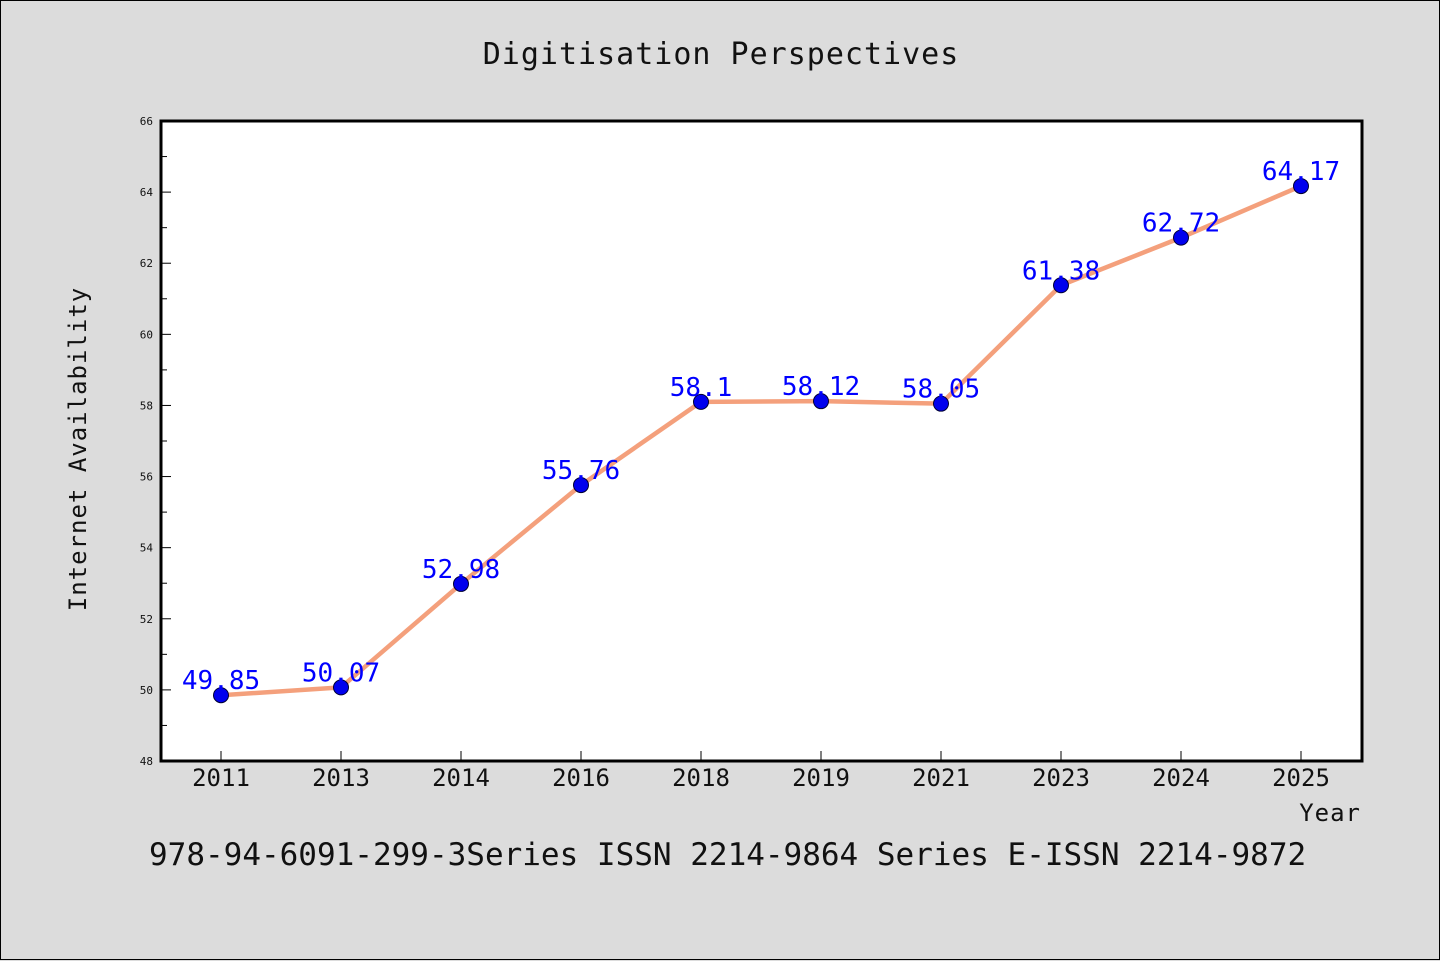  Describe the element at coordinates (761, 771) in the screenshot. I see `x-axis: 2011 2013 2014 2016 2018 2019 2021 2023 2024 2025` at that location.